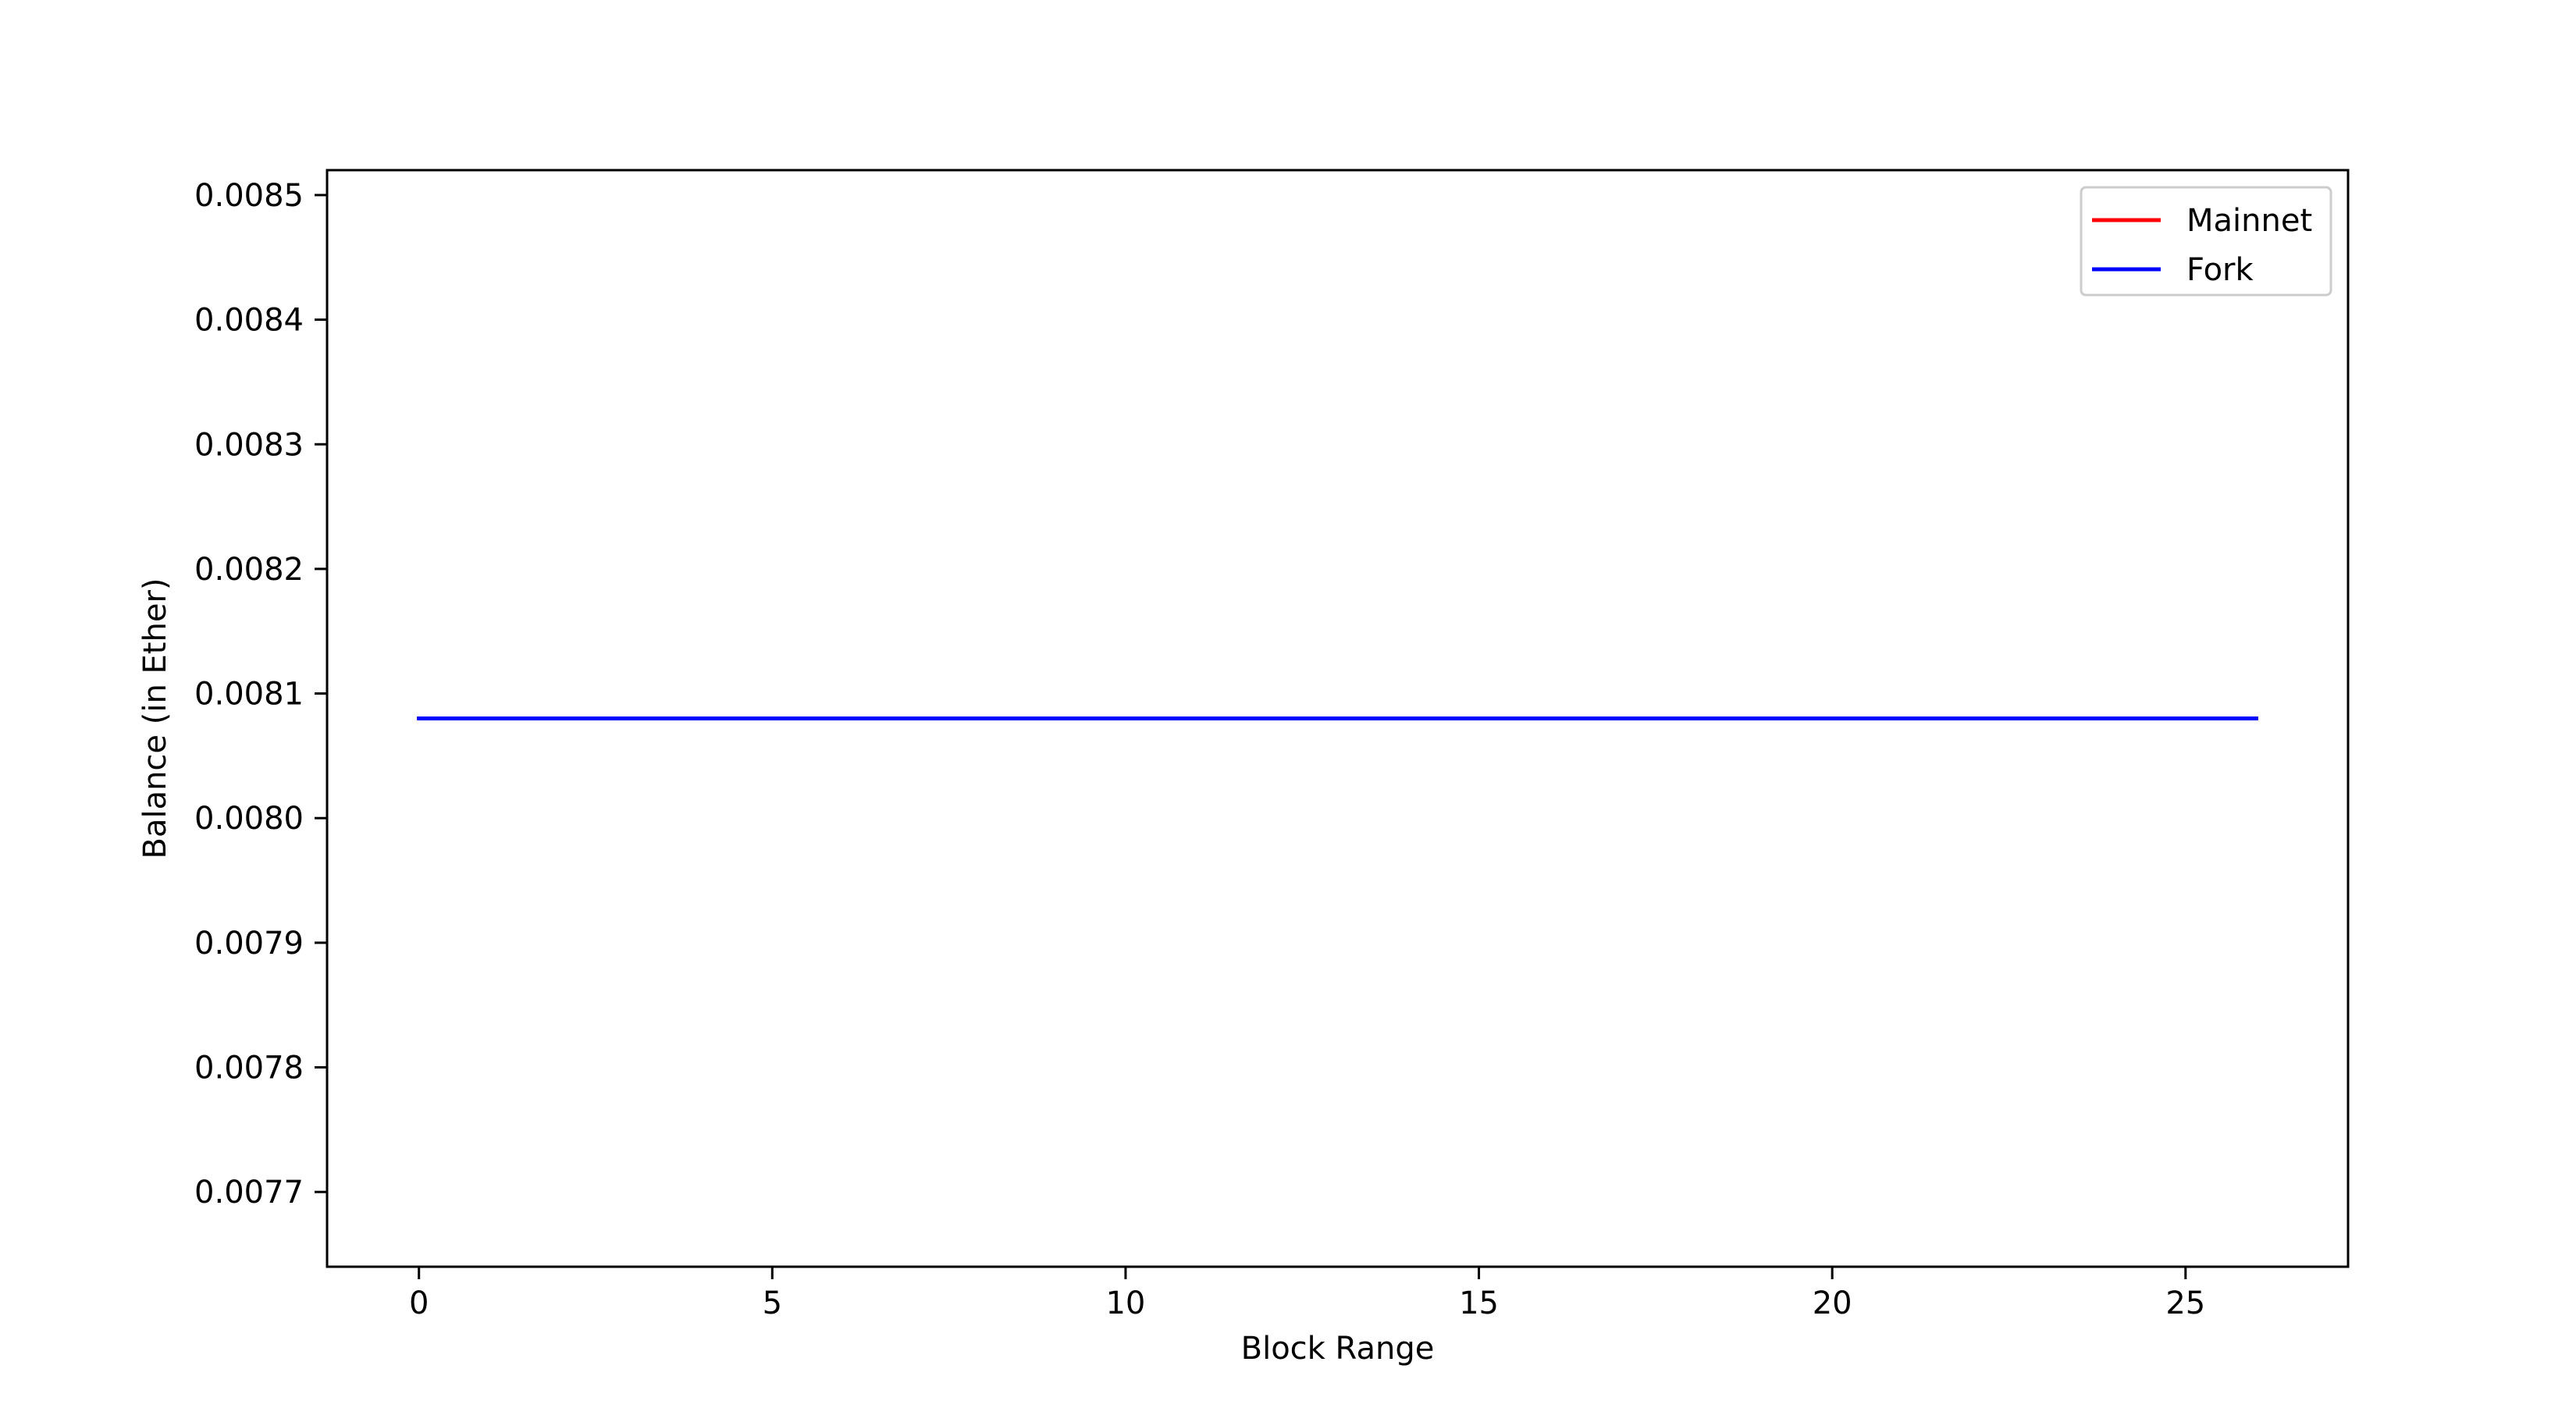 Image resolution: width=2576 pixels, height=1408 pixels. I want to click on x-tick-label: 25, so click(2185, 1303).